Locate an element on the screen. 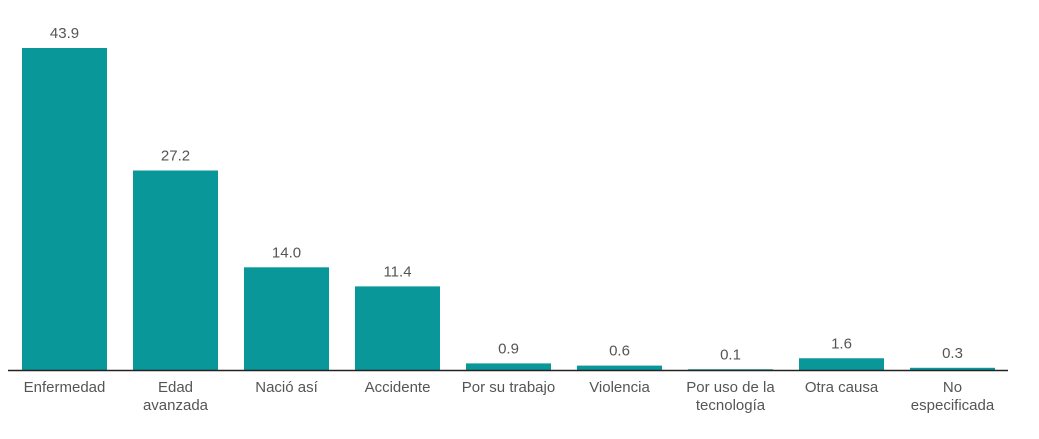 The image size is (1039, 439). x-tick-label: Enfermedad is located at coordinates (64, 387).